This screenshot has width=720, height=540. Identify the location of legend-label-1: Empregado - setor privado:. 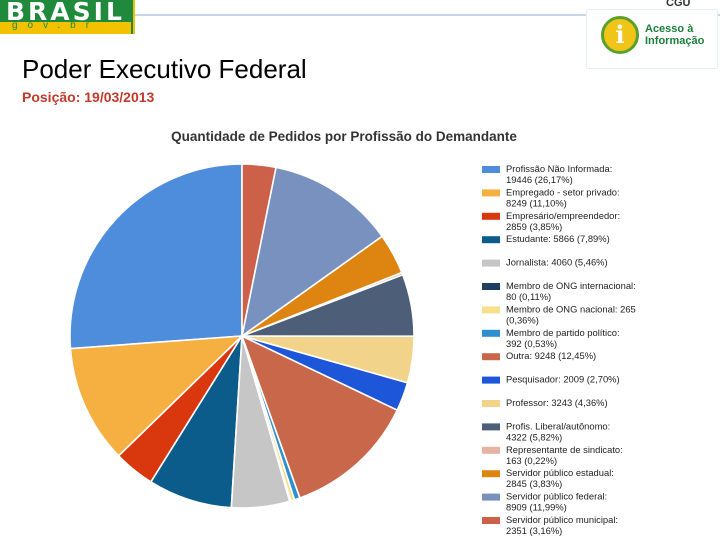
(563, 191).